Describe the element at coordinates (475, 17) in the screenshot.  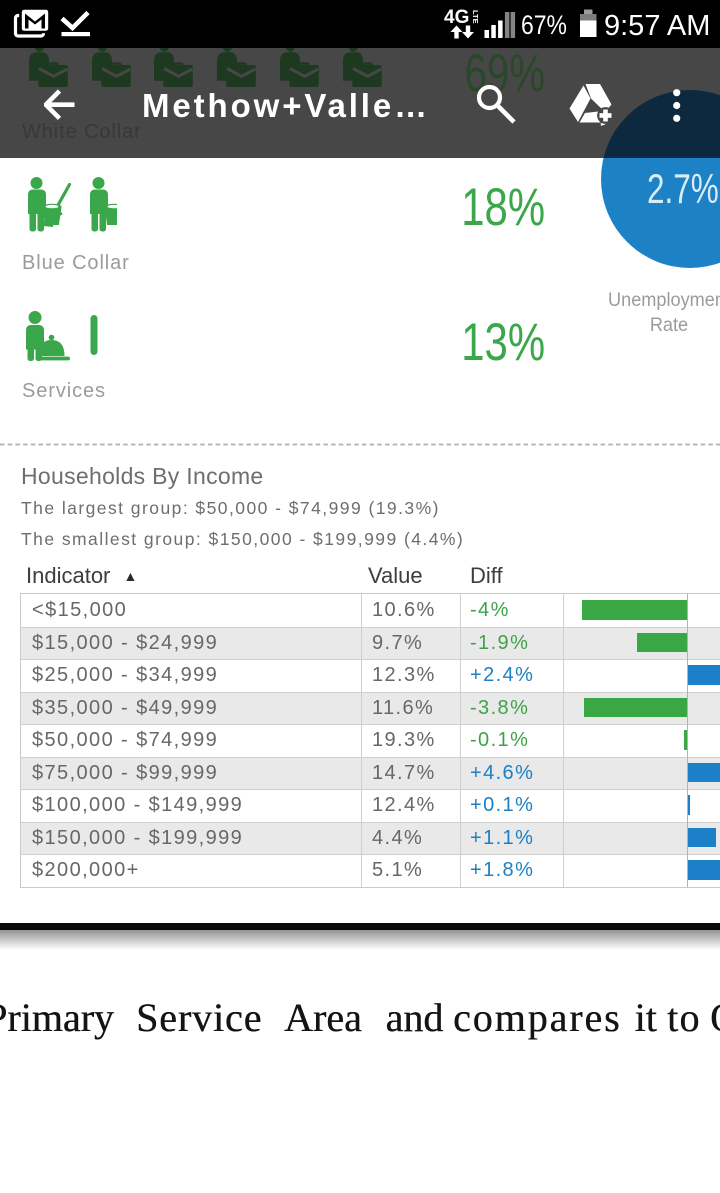
I see `svg-text: LTE` at that location.